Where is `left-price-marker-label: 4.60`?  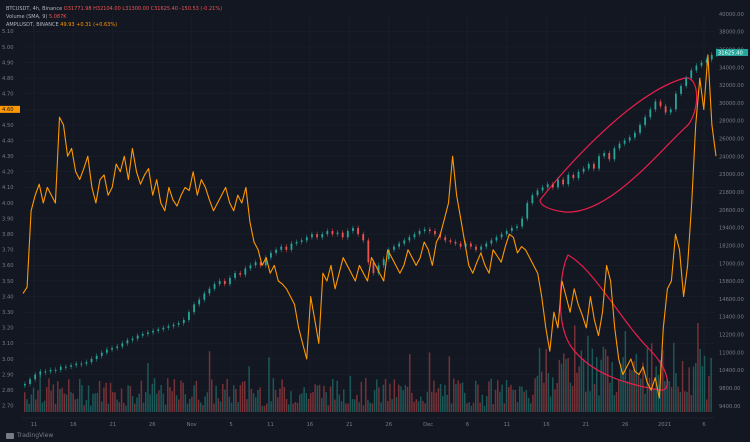
left-price-marker-label: 4.60 is located at coordinates (8, 110).